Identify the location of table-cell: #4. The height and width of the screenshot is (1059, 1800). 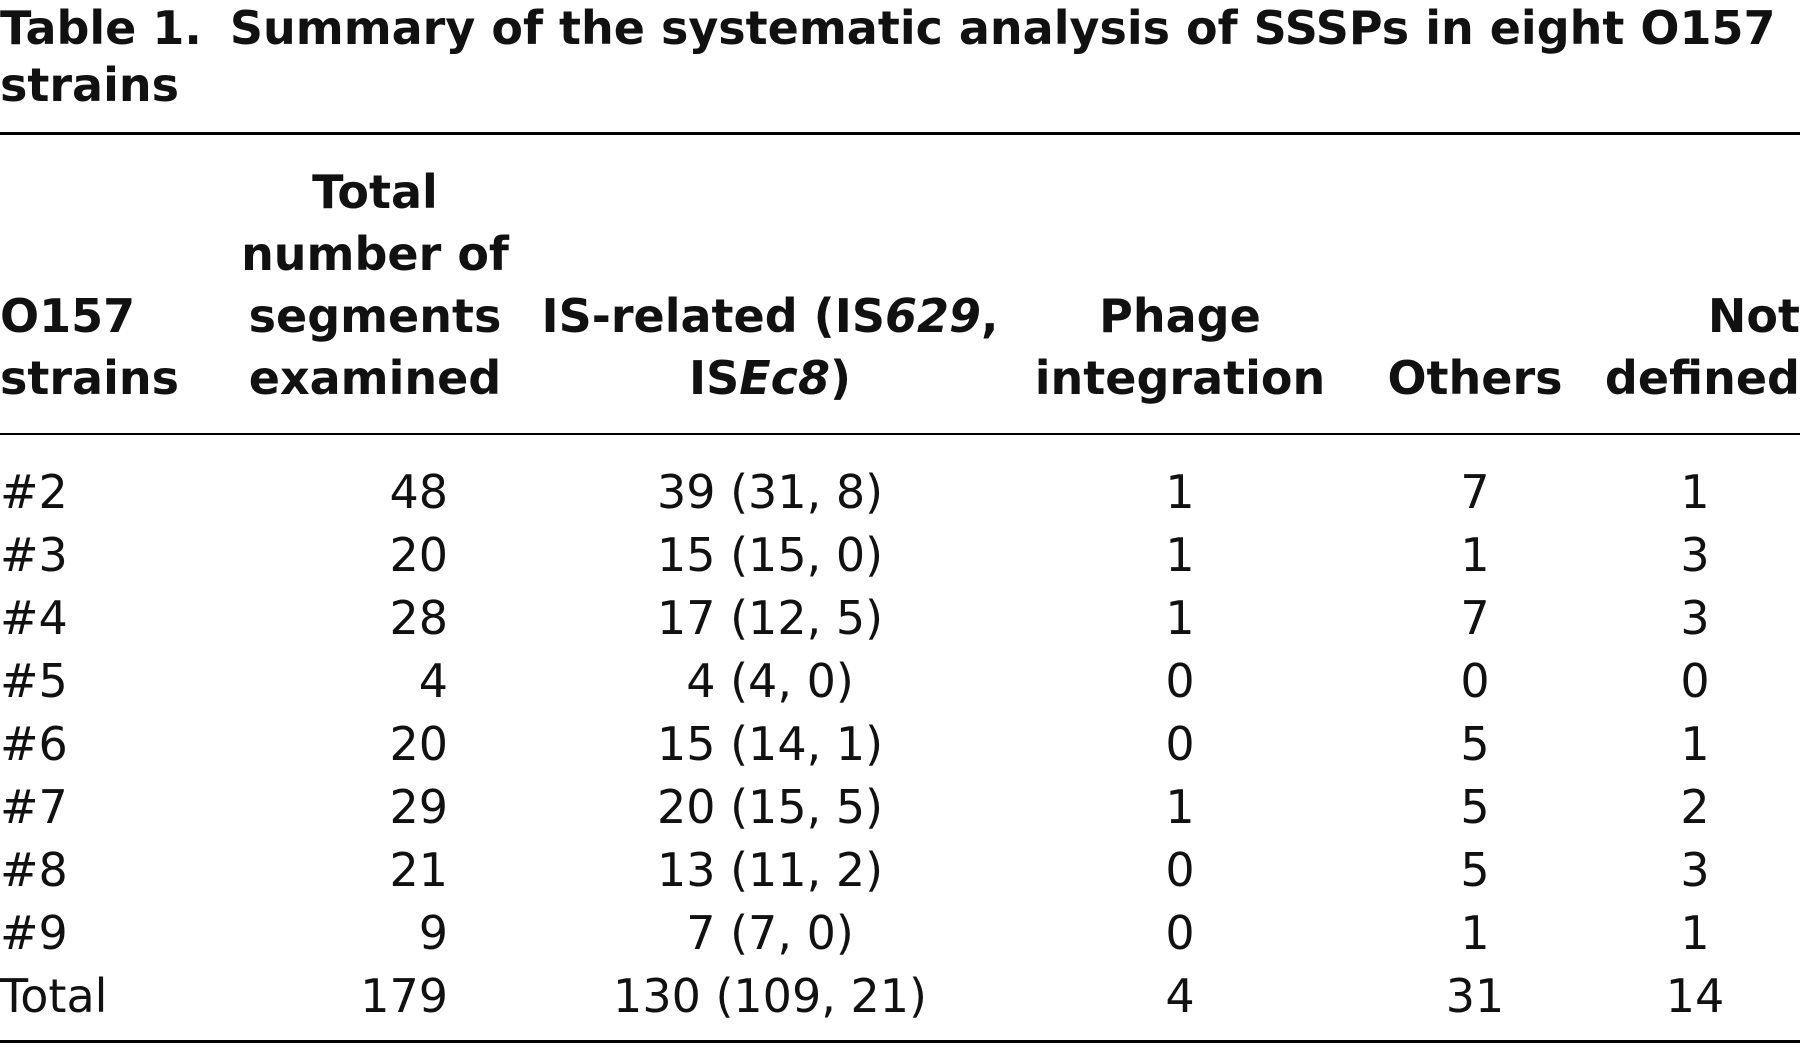
(34, 618).